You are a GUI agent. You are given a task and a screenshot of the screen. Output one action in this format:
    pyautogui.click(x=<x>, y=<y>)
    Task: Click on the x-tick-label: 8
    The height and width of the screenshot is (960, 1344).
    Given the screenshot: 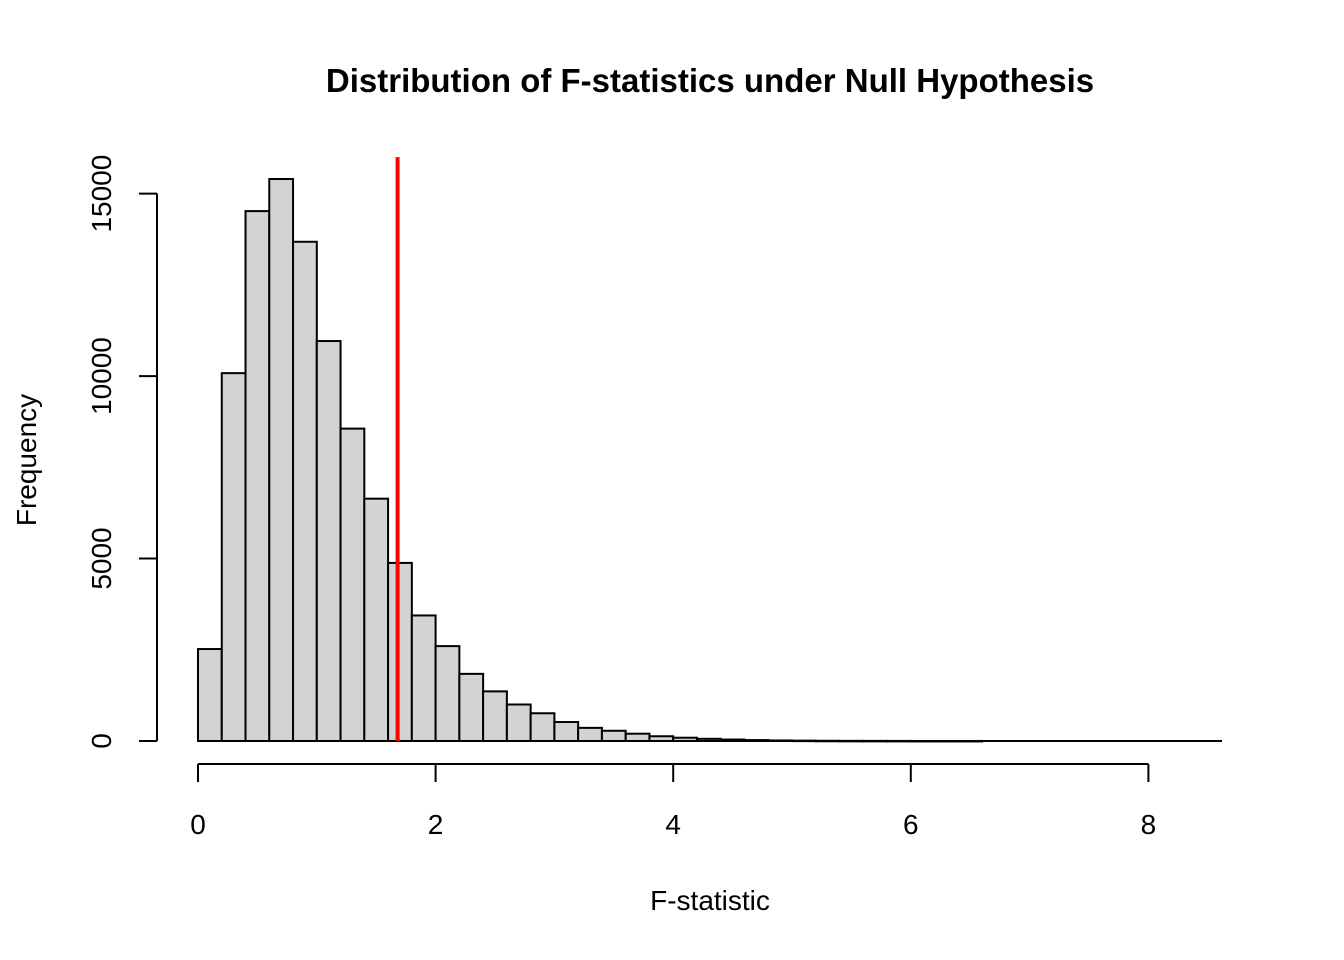 What is the action you would take?
    pyautogui.click(x=1149, y=824)
    